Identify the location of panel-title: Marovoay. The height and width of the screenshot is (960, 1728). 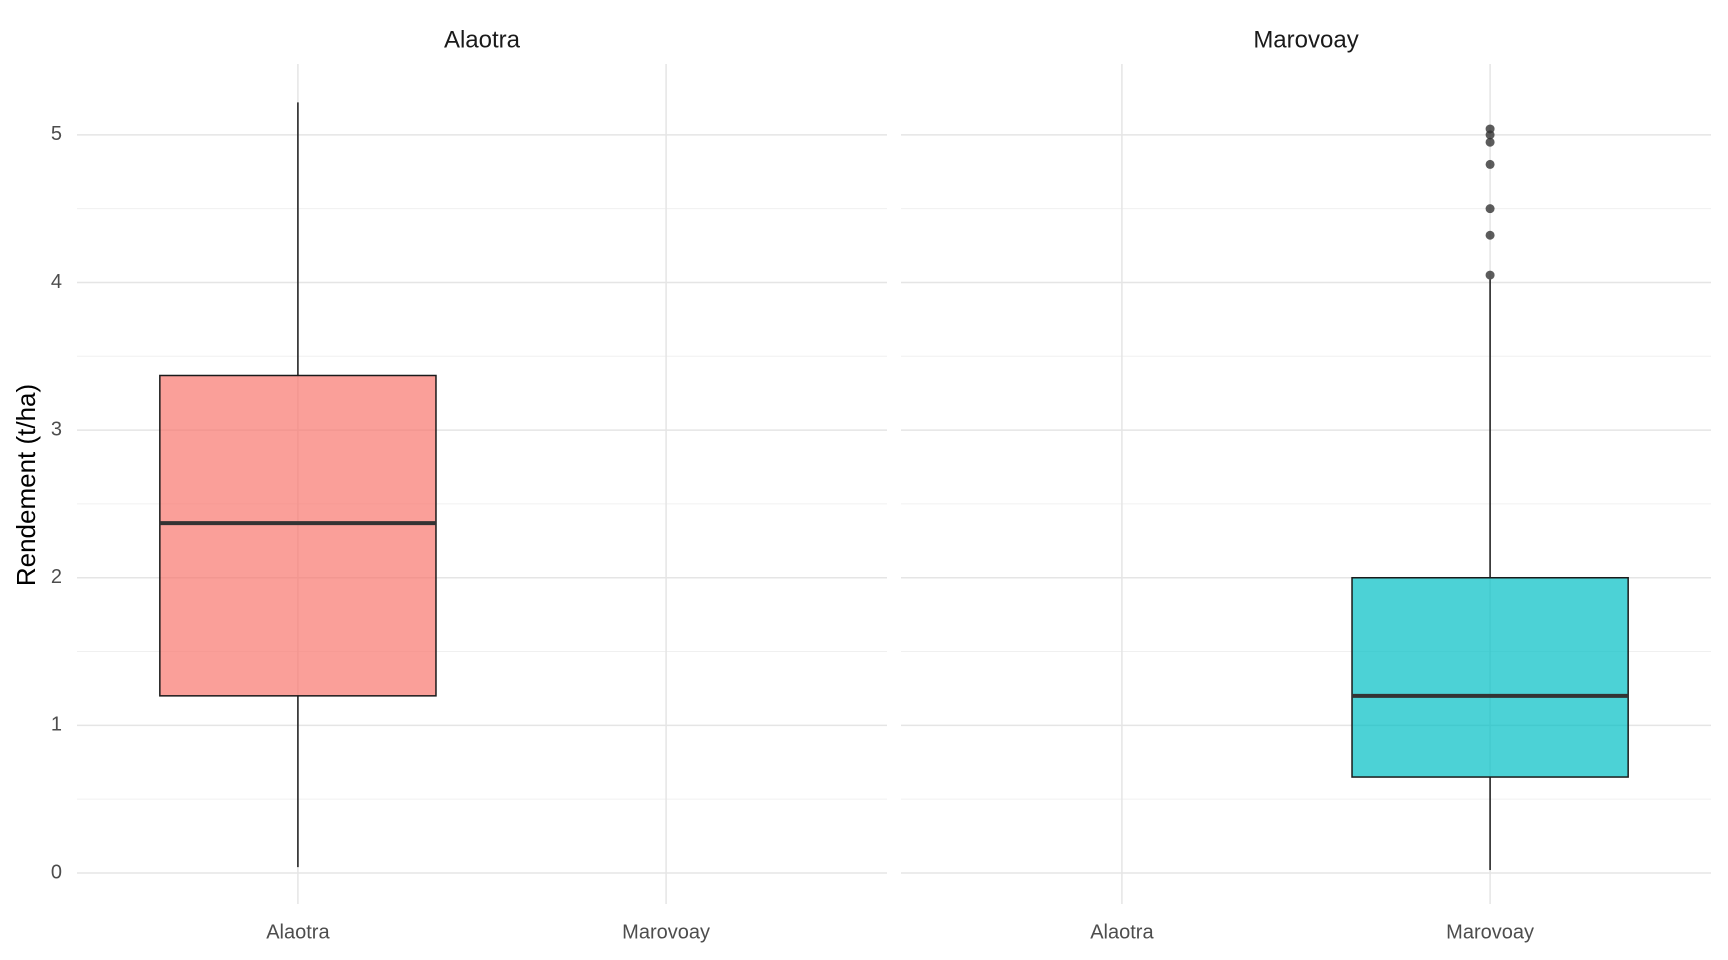
(1305, 39).